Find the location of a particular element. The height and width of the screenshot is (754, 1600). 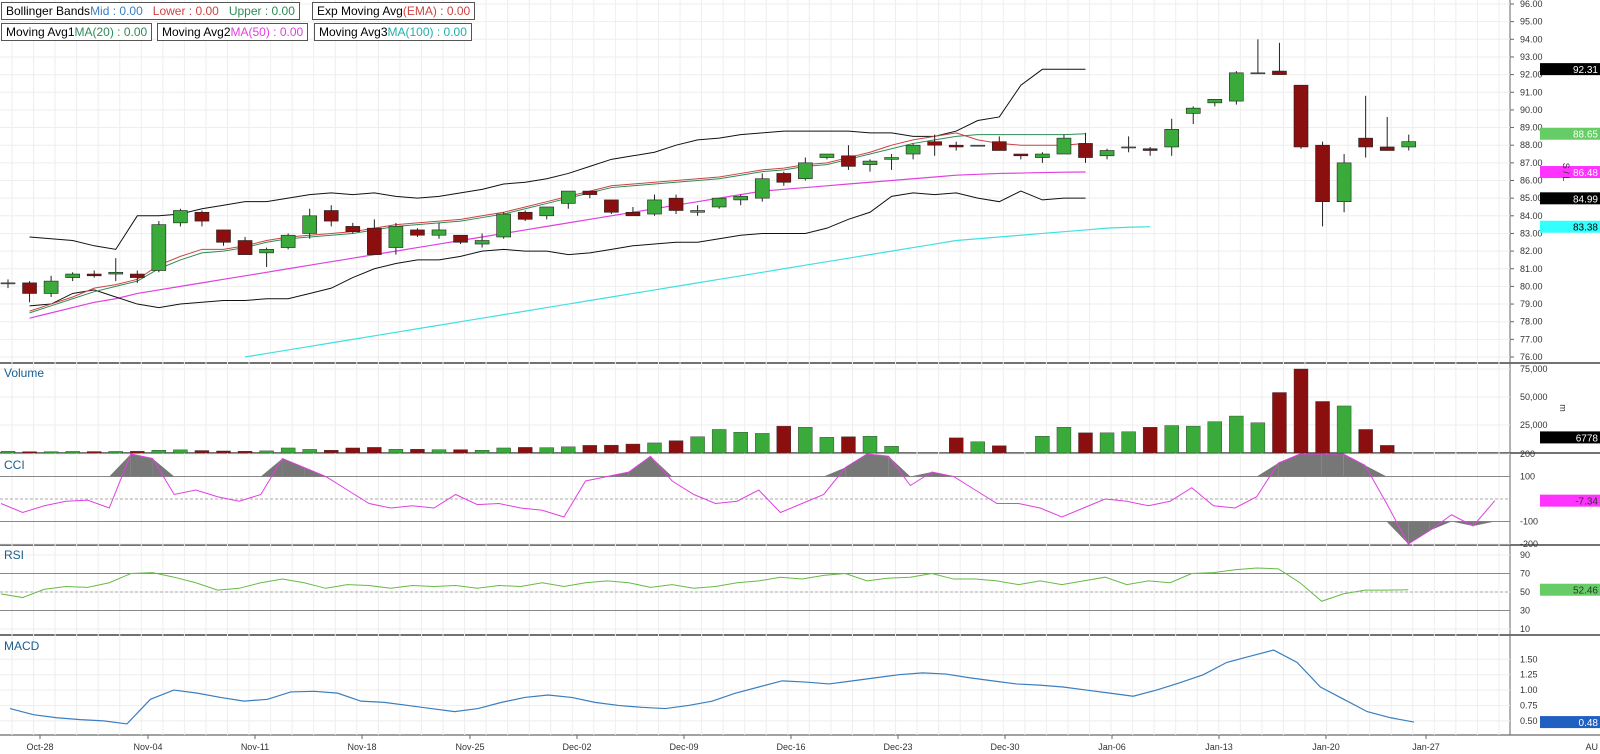

price-axis-label: 92.00 is located at coordinates (1531, 75).